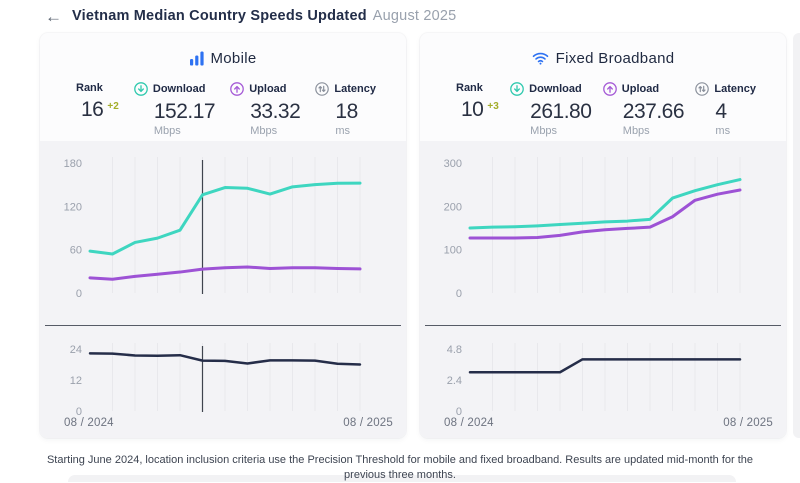 This screenshot has height=483, width=800. Describe the element at coordinates (223, 103) in the screenshot. I see `mobile-stats: Rank 16 +2 Download 152.17 Mbps` at that location.